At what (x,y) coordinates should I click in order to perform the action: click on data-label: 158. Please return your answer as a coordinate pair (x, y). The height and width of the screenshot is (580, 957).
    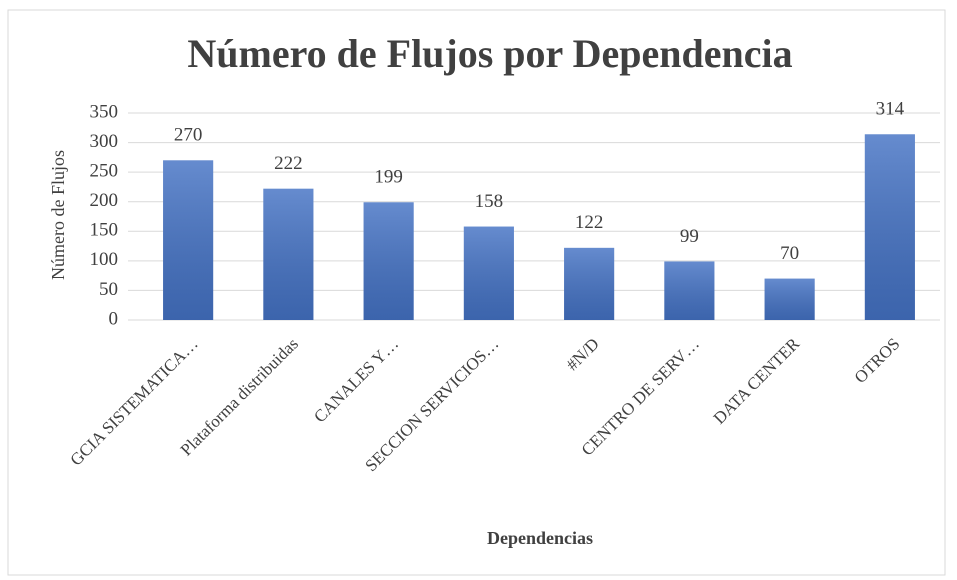
    Looking at the image, I should click on (489, 201).